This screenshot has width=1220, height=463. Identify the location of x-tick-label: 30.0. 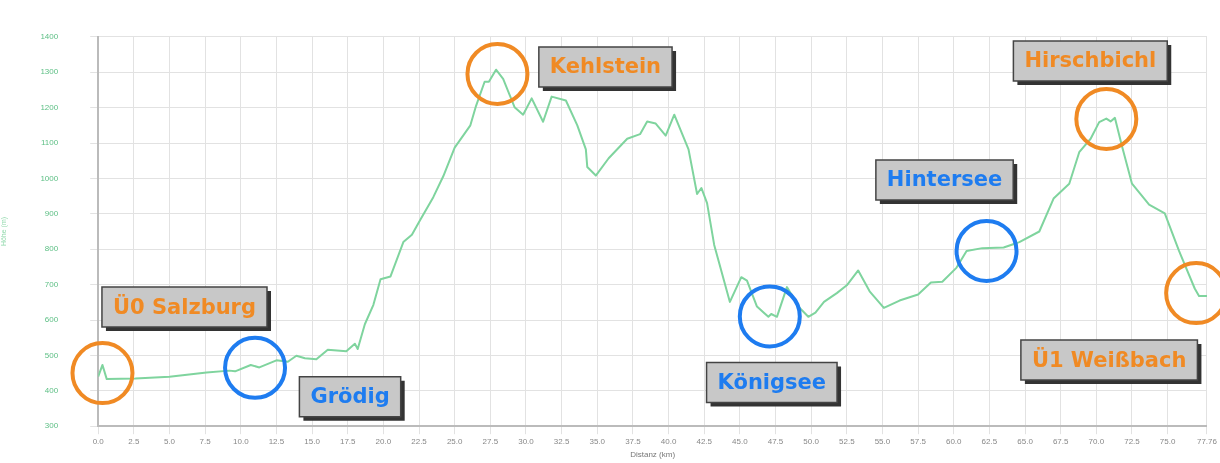
(526, 442).